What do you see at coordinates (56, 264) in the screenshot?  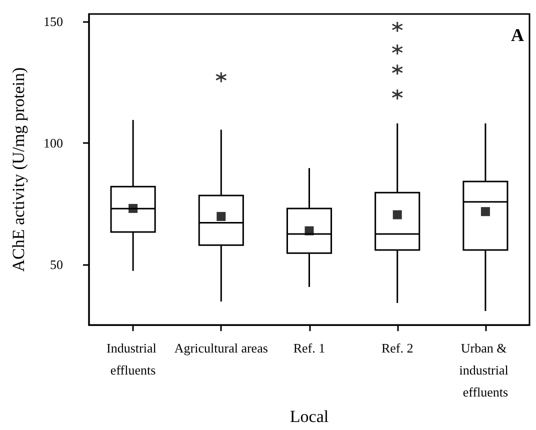 I see `y-tick-label: 50` at bounding box center [56, 264].